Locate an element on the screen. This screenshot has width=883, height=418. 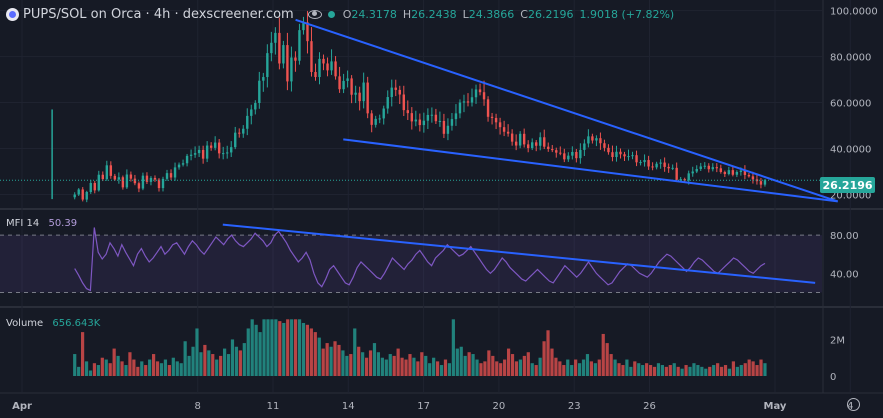
x-tick-label: May is located at coordinates (775, 406).